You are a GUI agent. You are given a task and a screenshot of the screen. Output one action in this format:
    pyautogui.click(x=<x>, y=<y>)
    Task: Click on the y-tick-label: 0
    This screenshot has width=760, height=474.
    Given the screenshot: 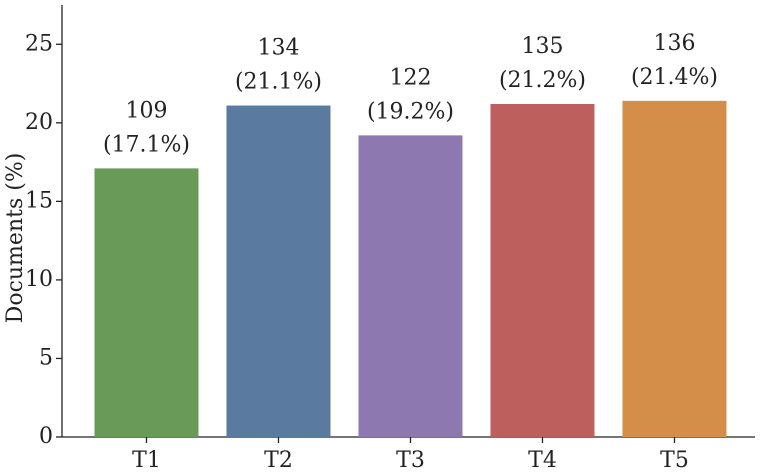 What is the action you would take?
    pyautogui.click(x=46, y=436)
    